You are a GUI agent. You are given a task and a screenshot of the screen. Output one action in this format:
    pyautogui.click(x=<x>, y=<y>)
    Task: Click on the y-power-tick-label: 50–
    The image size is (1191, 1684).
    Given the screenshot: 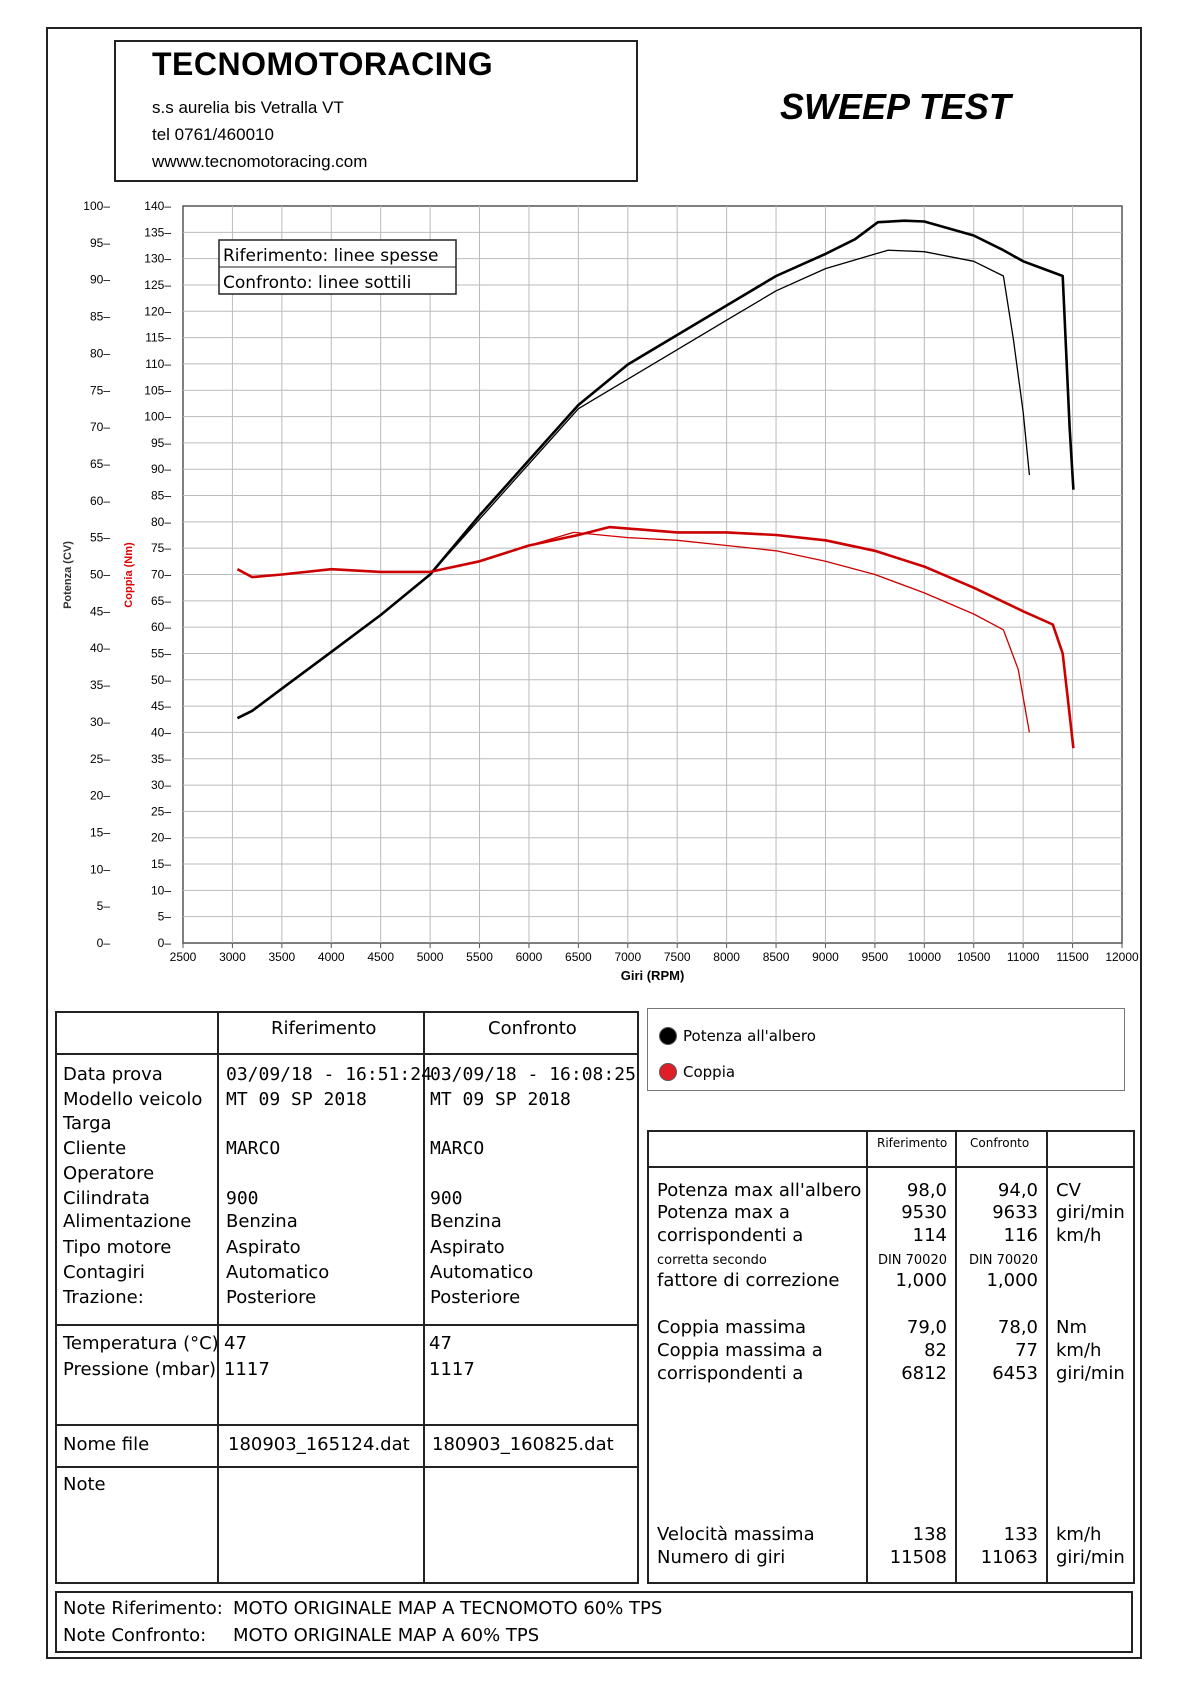 What is the action you would take?
    pyautogui.click(x=100, y=575)
    